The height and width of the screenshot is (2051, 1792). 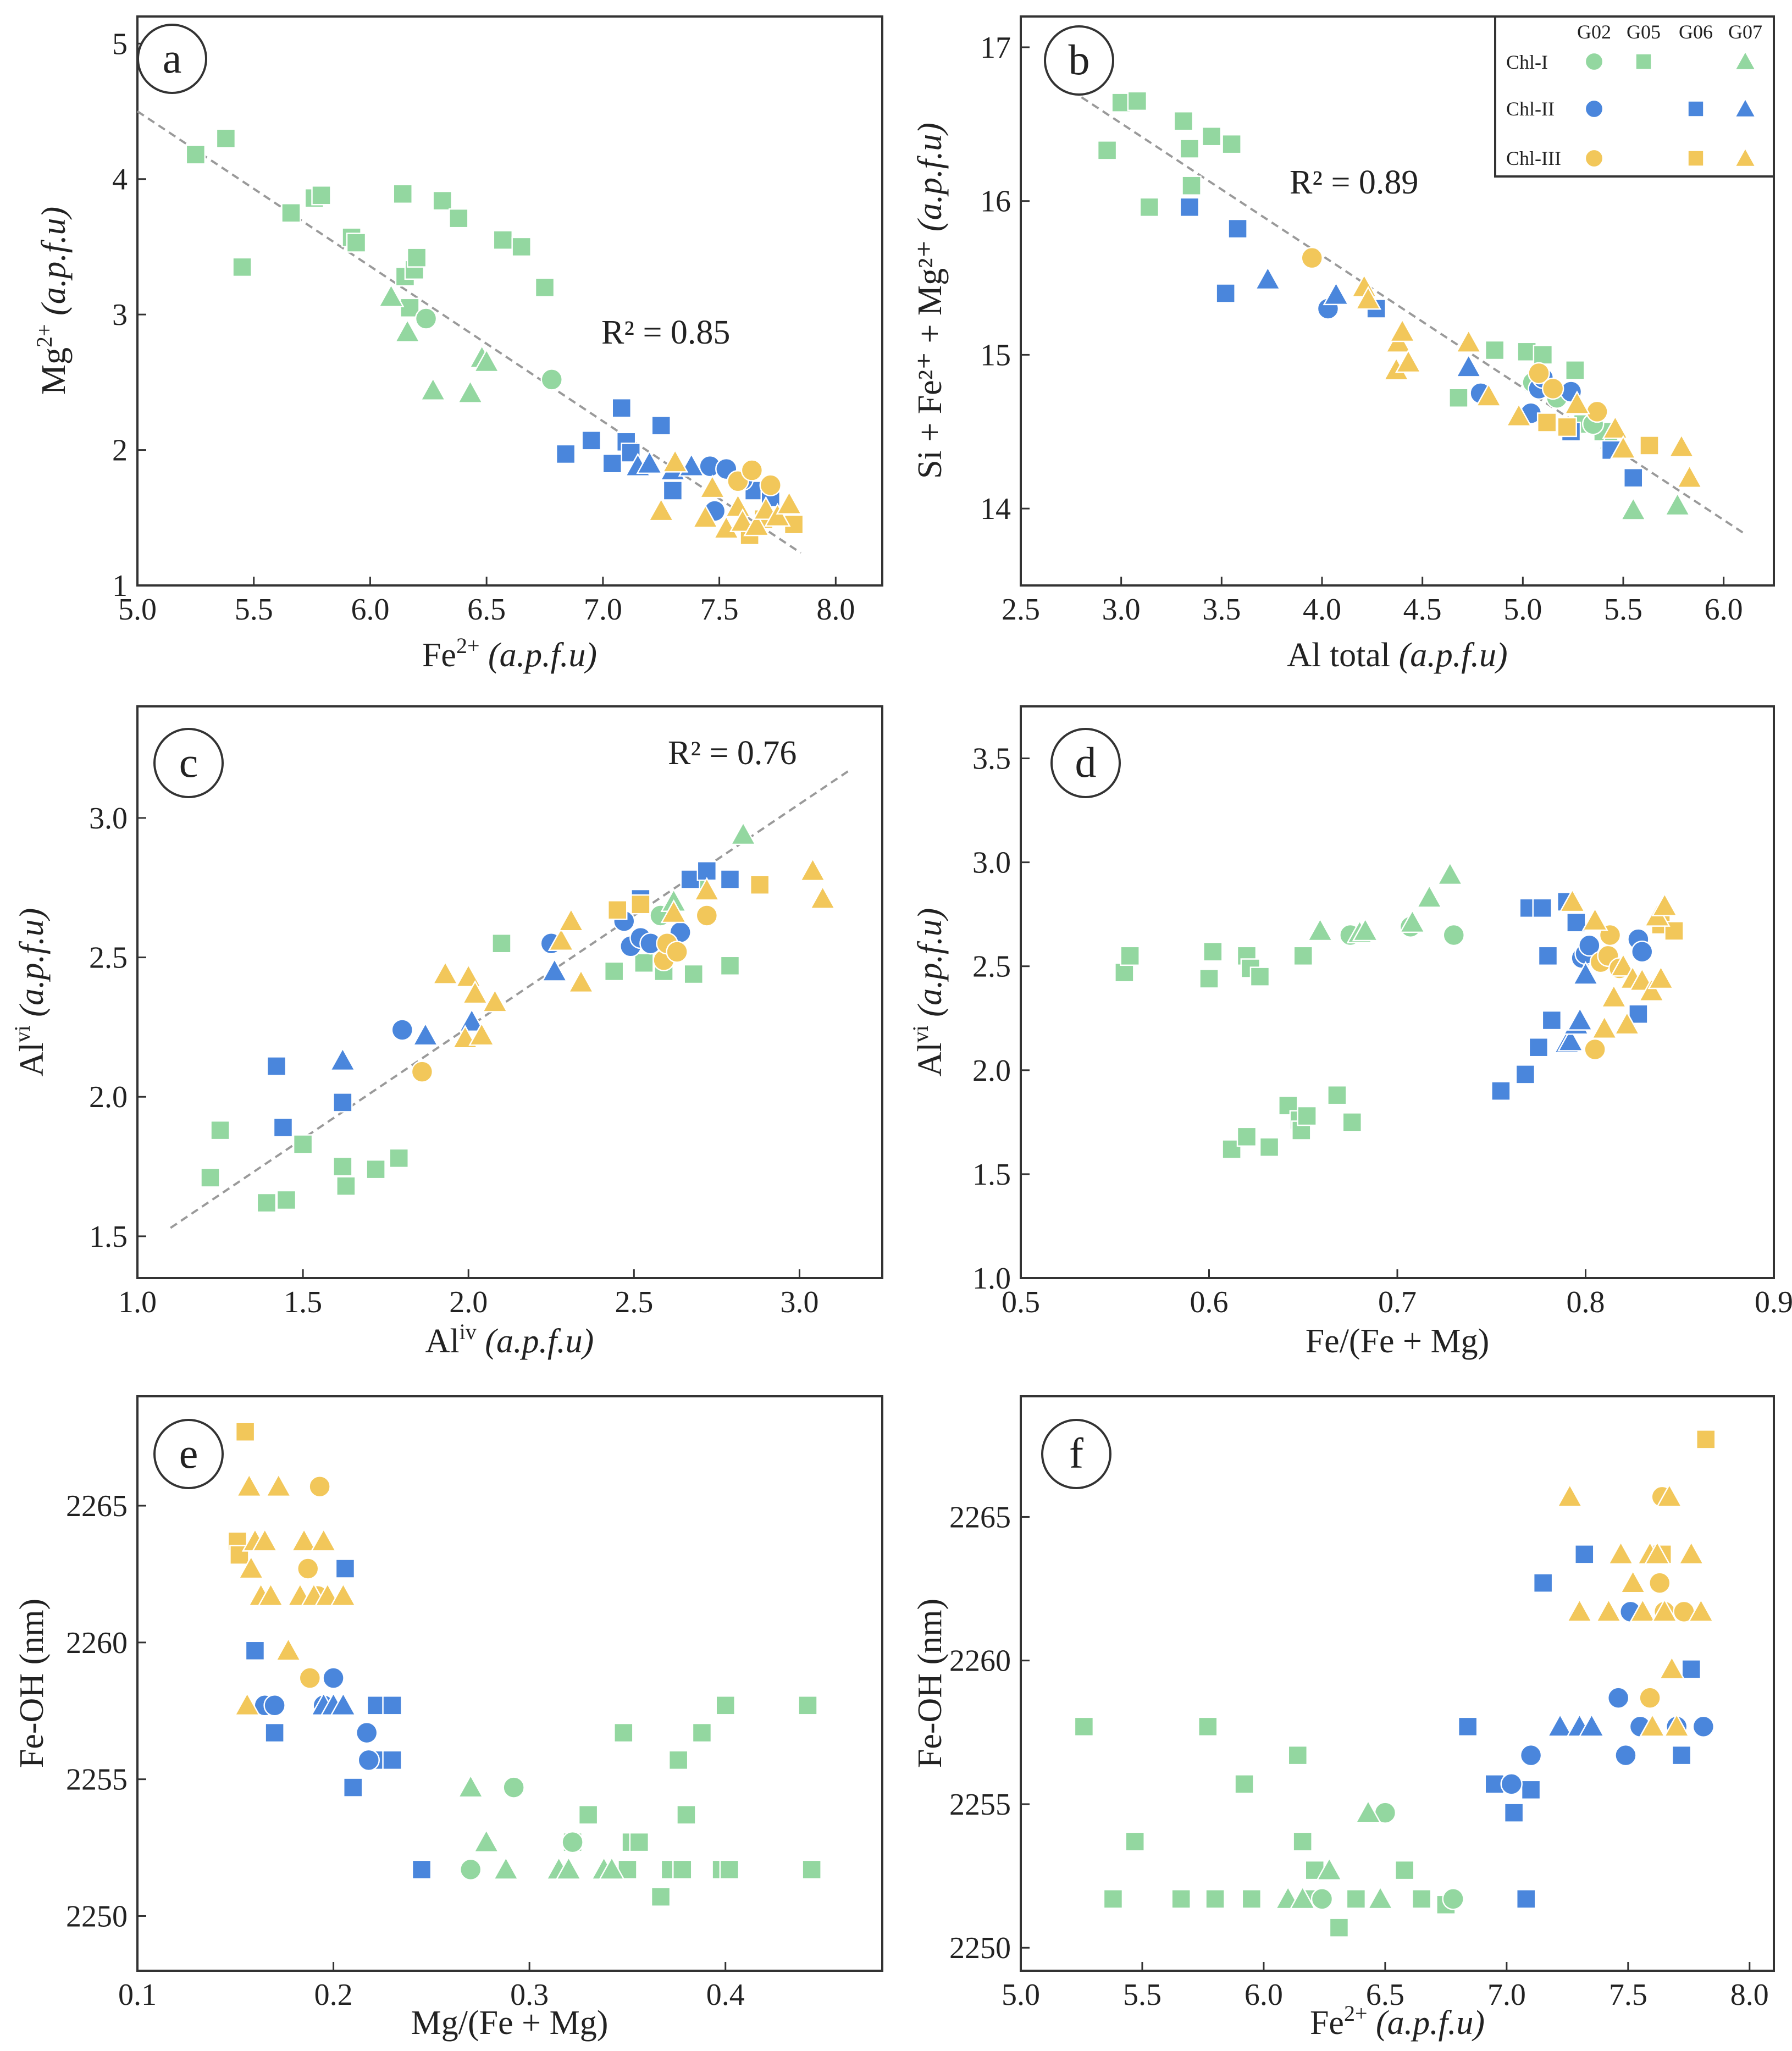 I want to click on y-tick-label: 3.0, so click(x=109, y=818).